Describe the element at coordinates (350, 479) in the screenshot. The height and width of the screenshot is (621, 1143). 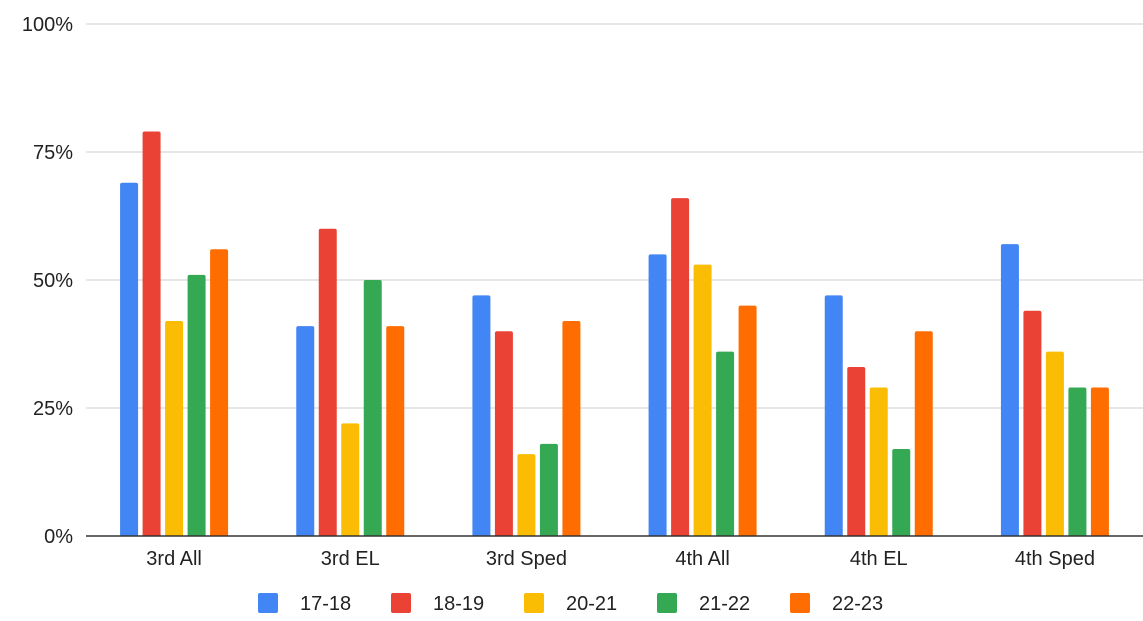
I see `bar-20-21-3rd-el` at that location.